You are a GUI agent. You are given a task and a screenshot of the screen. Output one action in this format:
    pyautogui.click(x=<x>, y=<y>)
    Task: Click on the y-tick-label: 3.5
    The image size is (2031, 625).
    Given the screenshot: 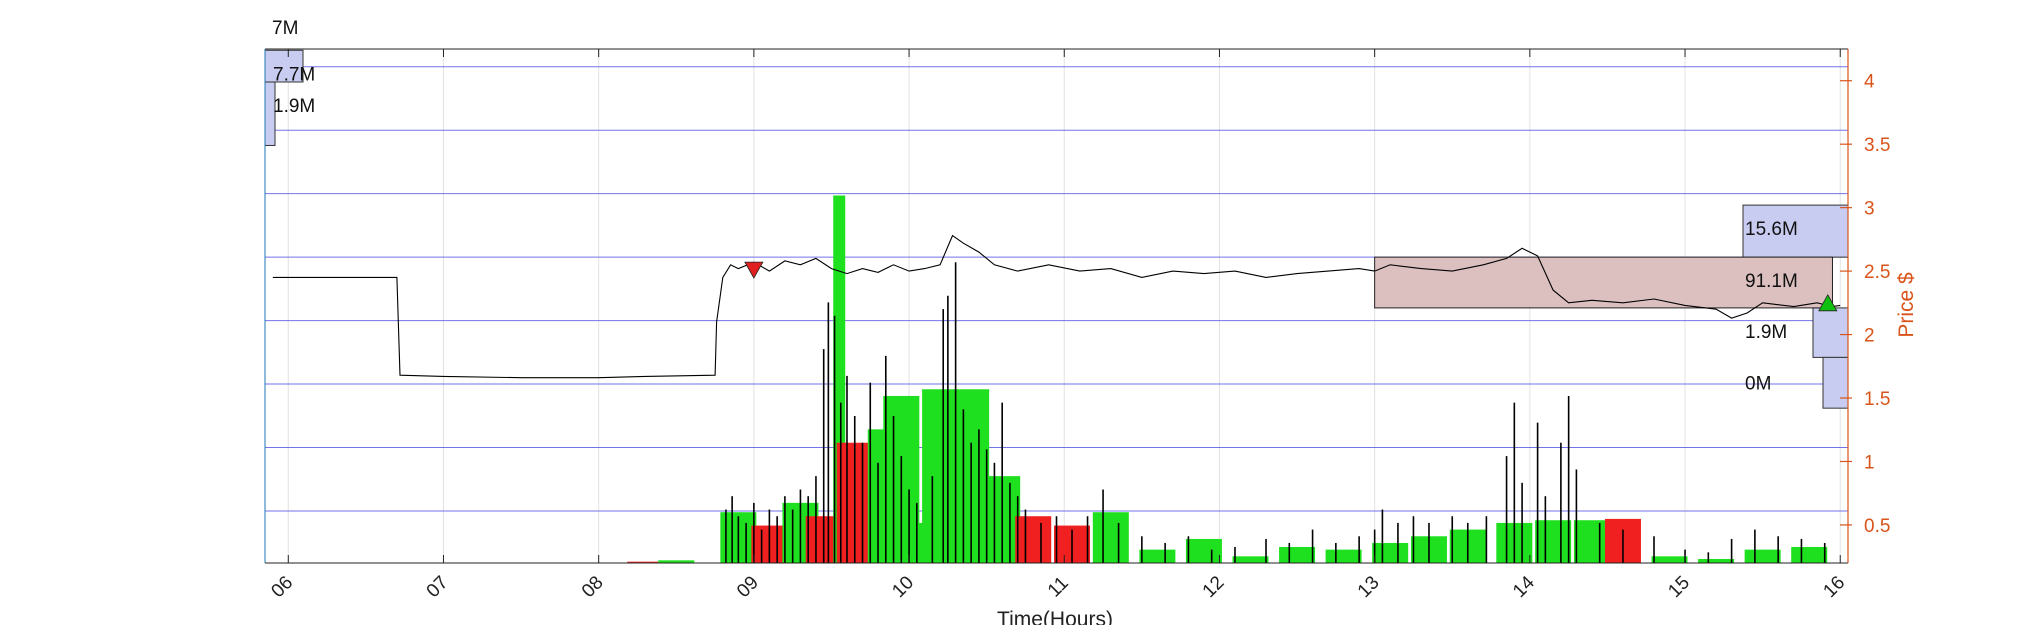 What is the action you would take?
    pyautogui.click(x=1877, y=145)
    